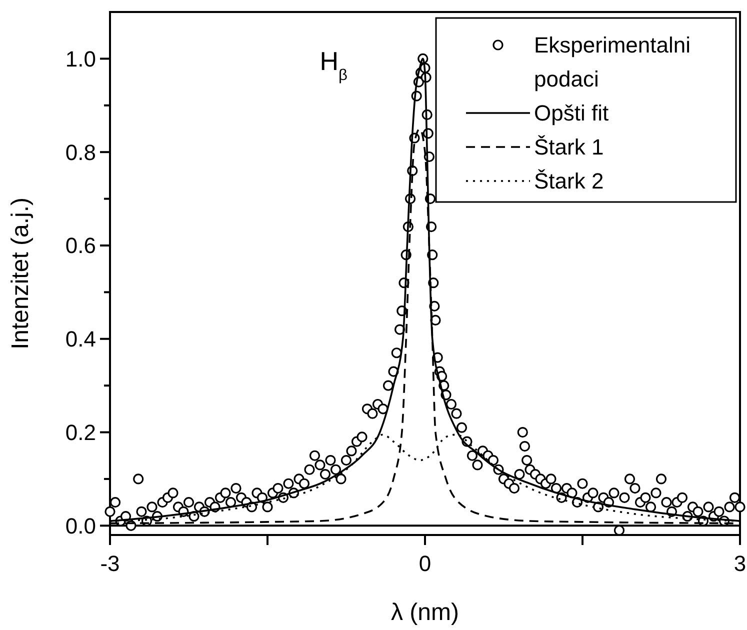 The width and height of the screenshot is (747, 630). I want to click on legend-label: Eksperimentalni podaci, so click(612, 62).